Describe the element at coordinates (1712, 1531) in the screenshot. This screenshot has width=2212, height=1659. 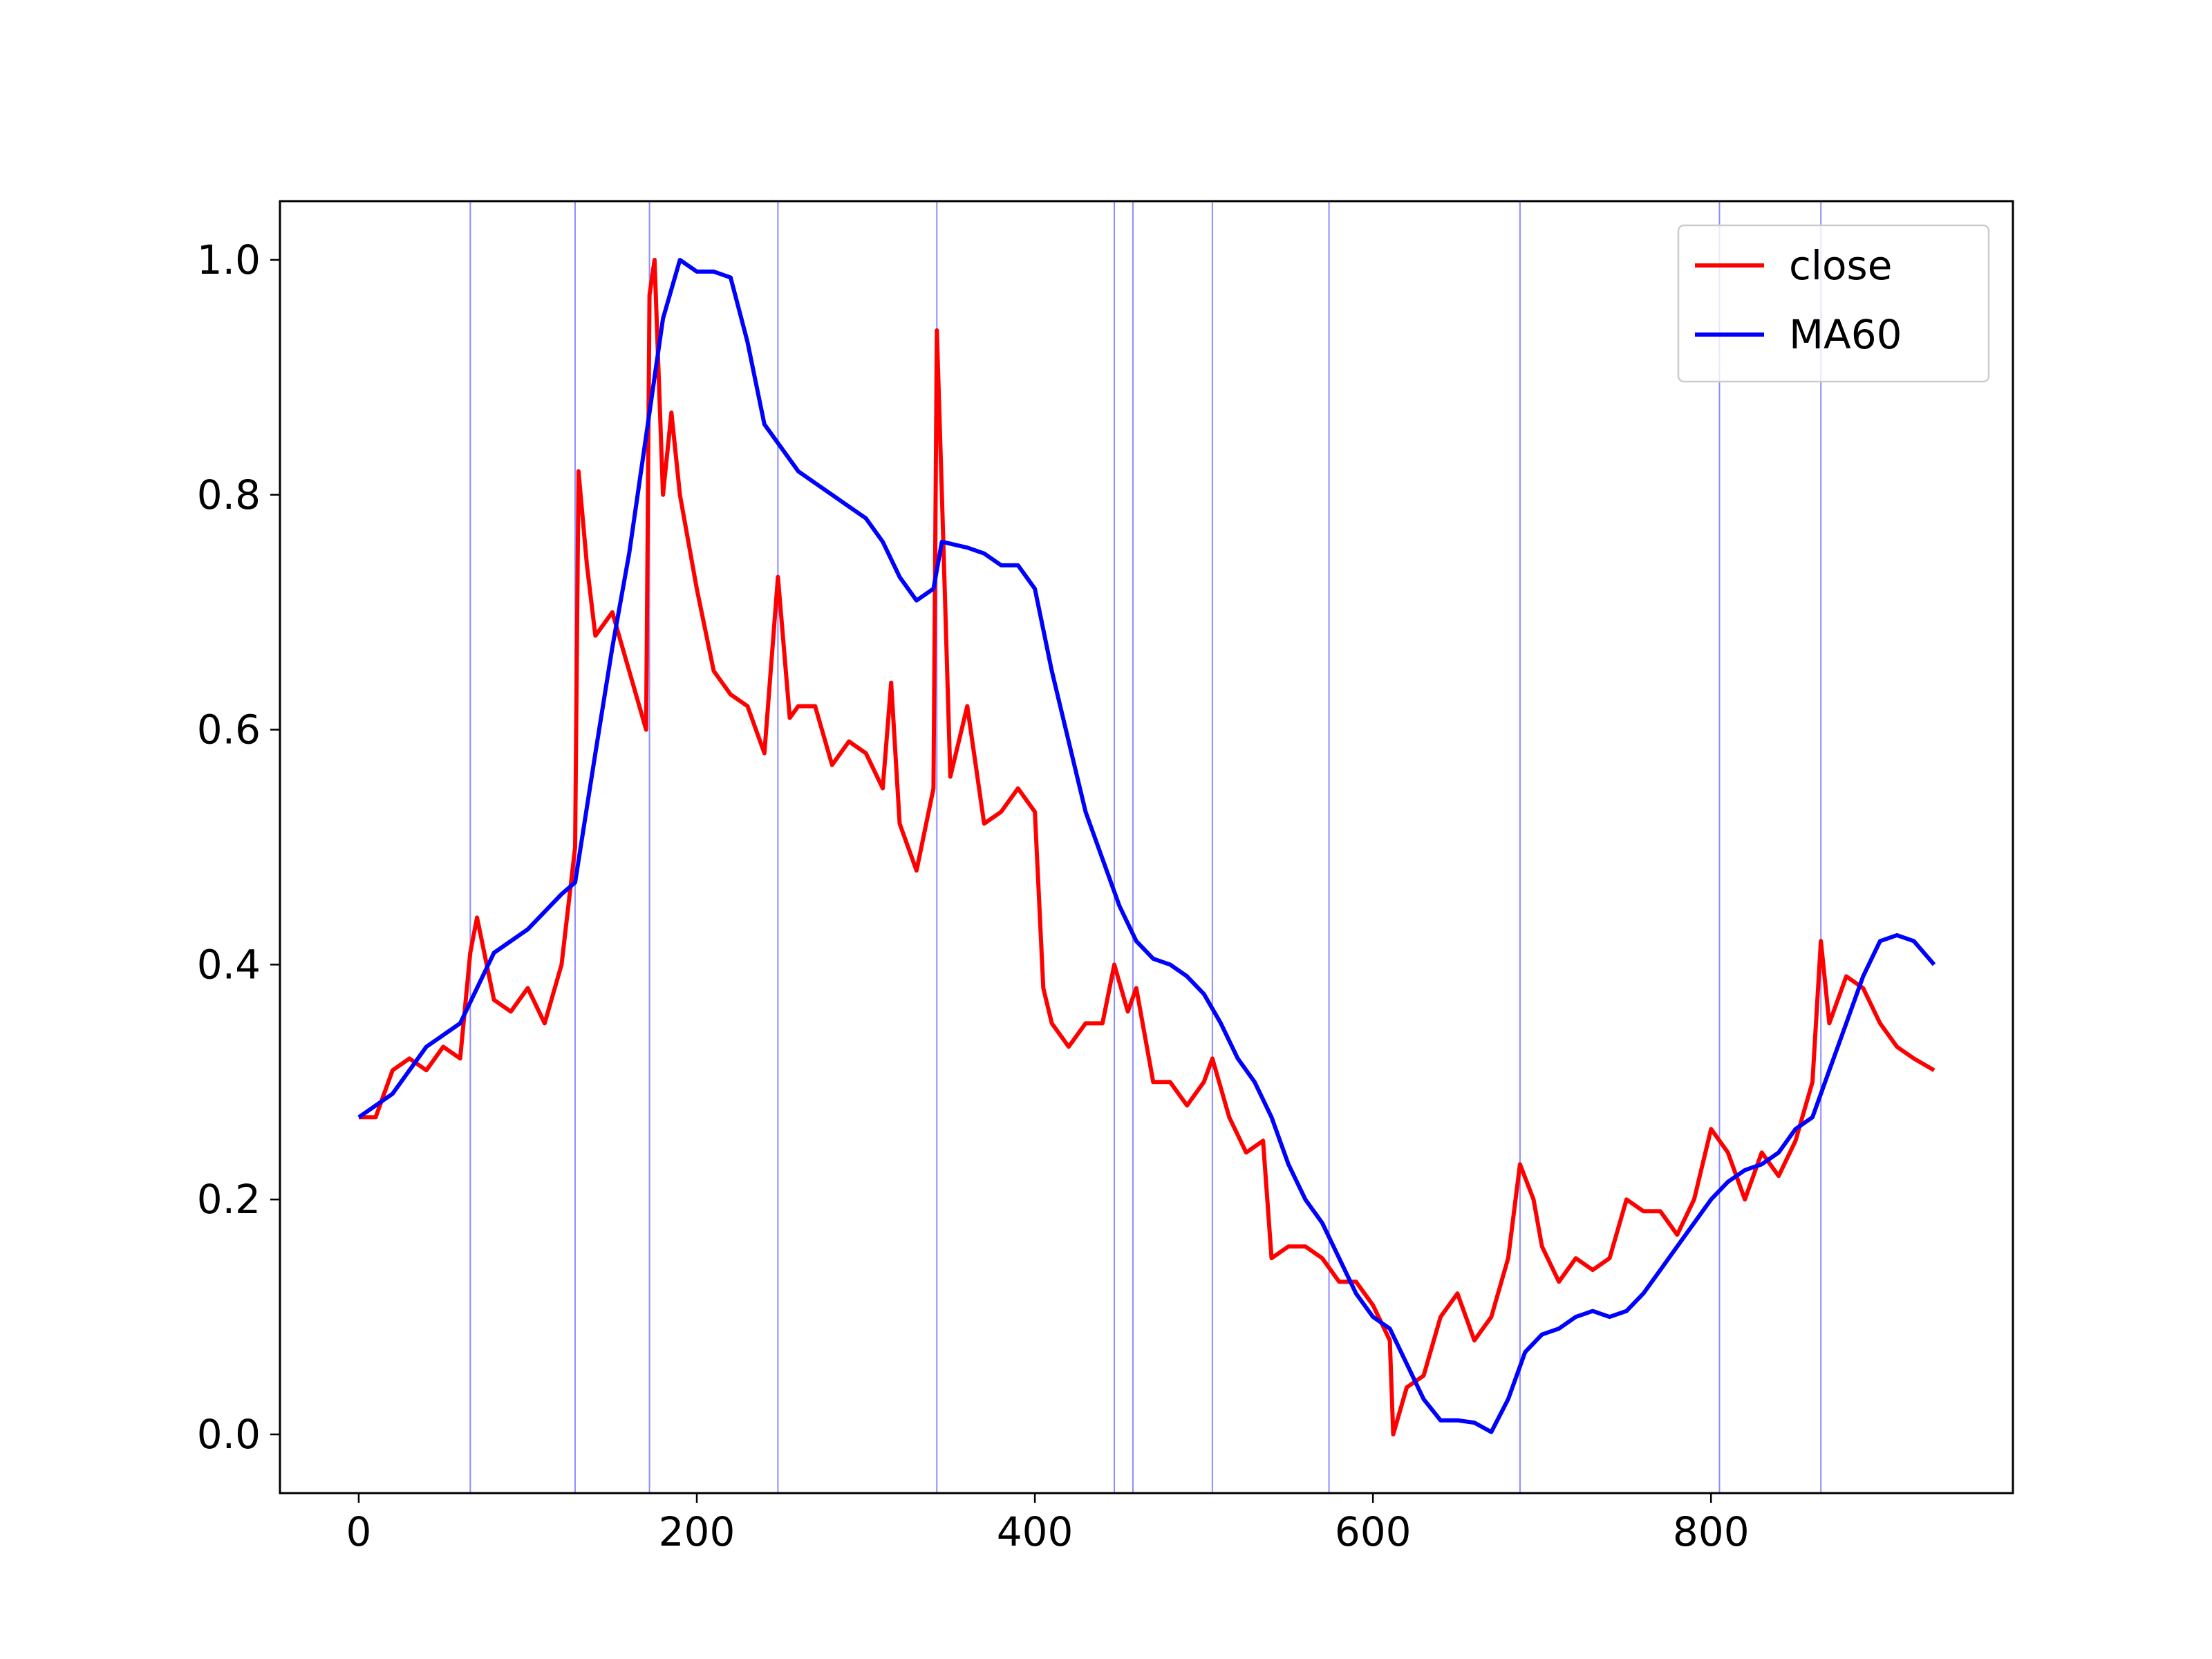
I see `x-tick-label: 800` at that location.